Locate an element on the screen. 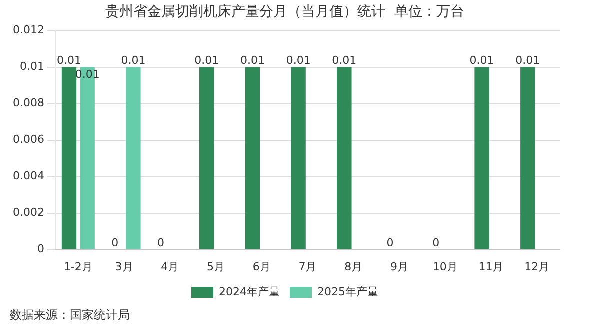  y-tick-label: 0.004 is located at coordinates (28, 176).